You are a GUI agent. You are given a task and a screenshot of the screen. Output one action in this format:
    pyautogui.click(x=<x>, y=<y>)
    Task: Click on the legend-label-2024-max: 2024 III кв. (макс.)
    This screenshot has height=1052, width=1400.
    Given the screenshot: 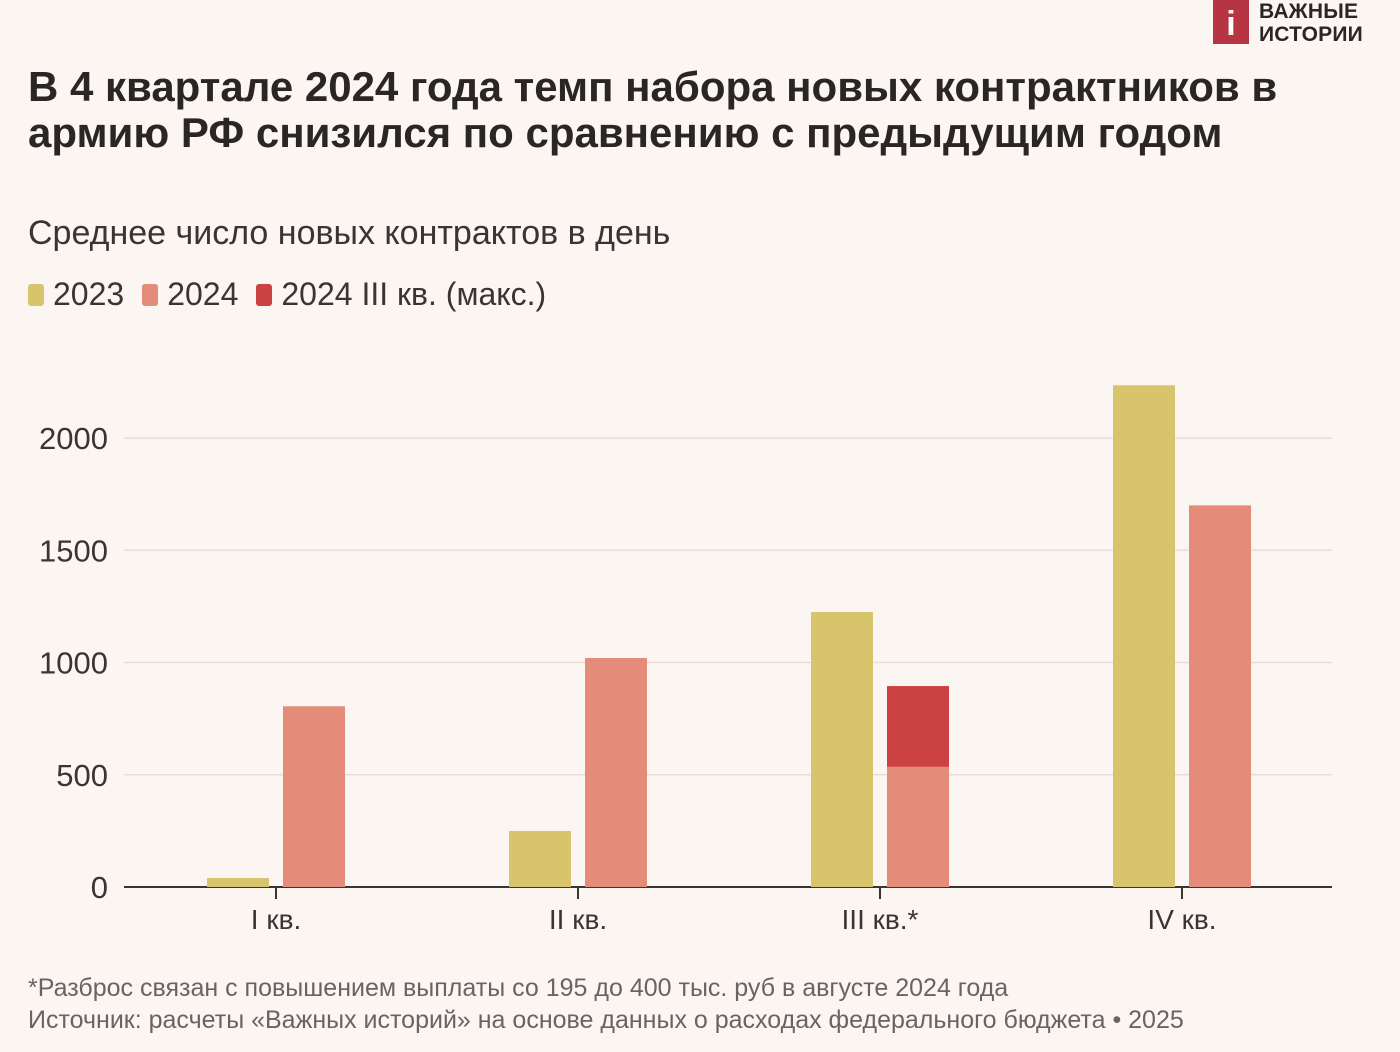 What is the action you would take?
    pyautogui.click(x=414, y=294)
    